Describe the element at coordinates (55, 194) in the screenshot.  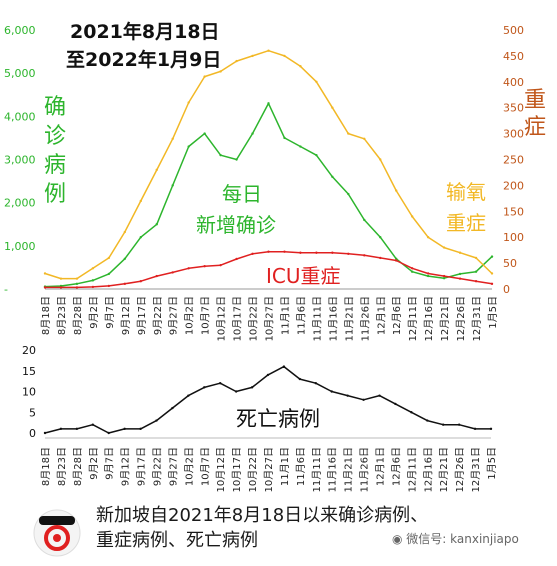
I see `left-axis-title-char: 例` at that location.